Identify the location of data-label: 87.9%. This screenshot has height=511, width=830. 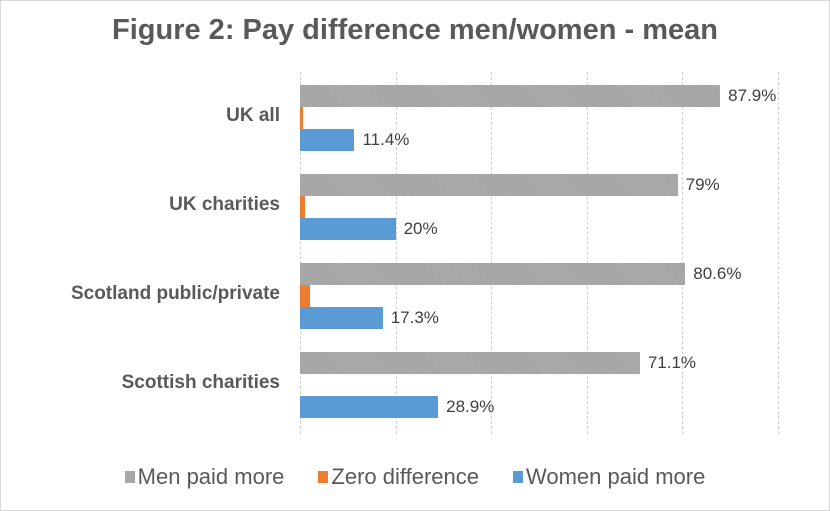
(752, 95).